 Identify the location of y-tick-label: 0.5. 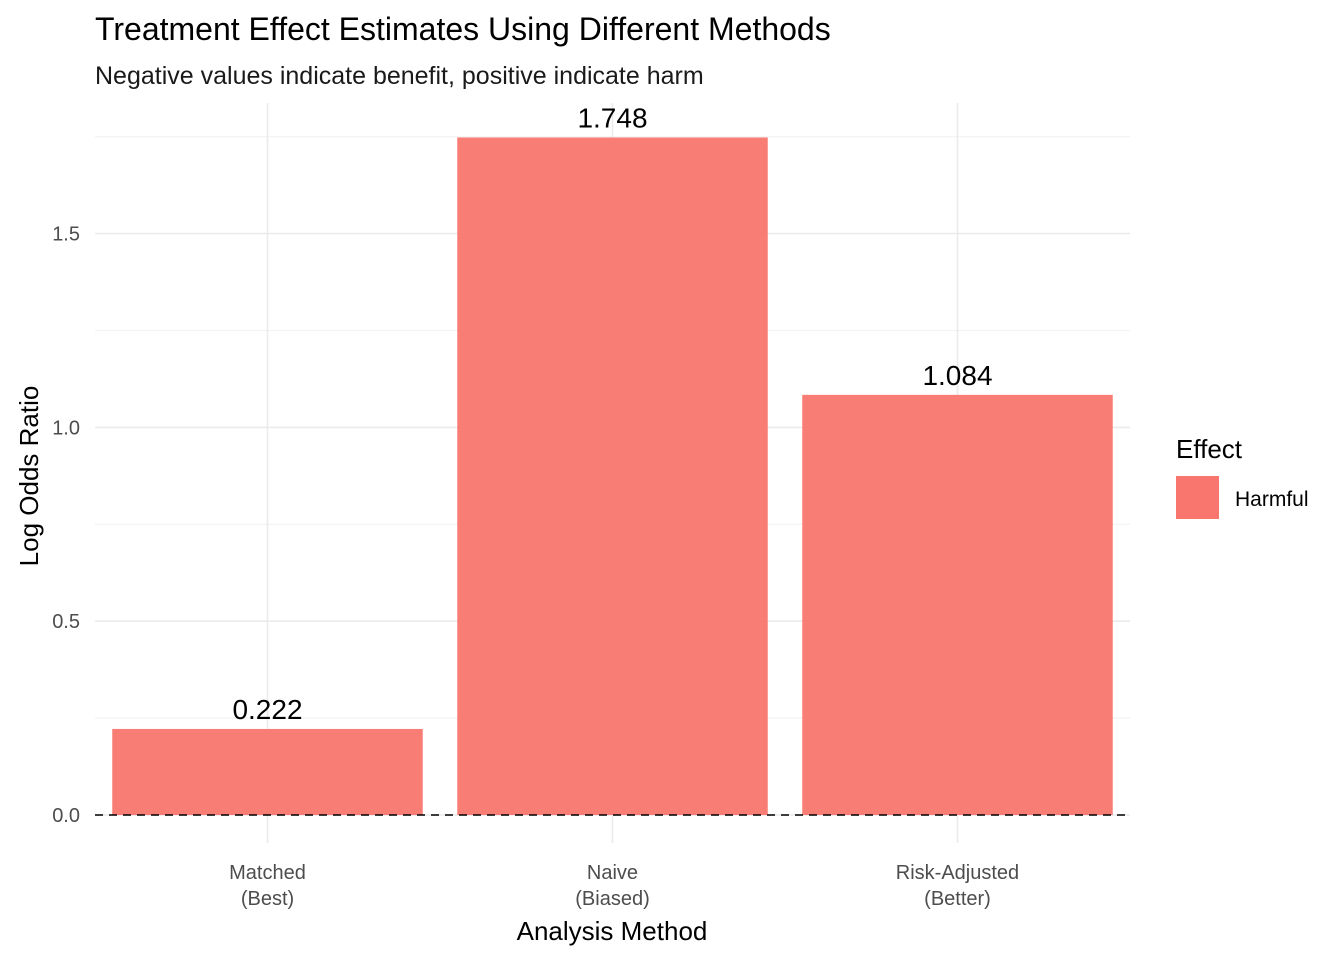
(66, 622).